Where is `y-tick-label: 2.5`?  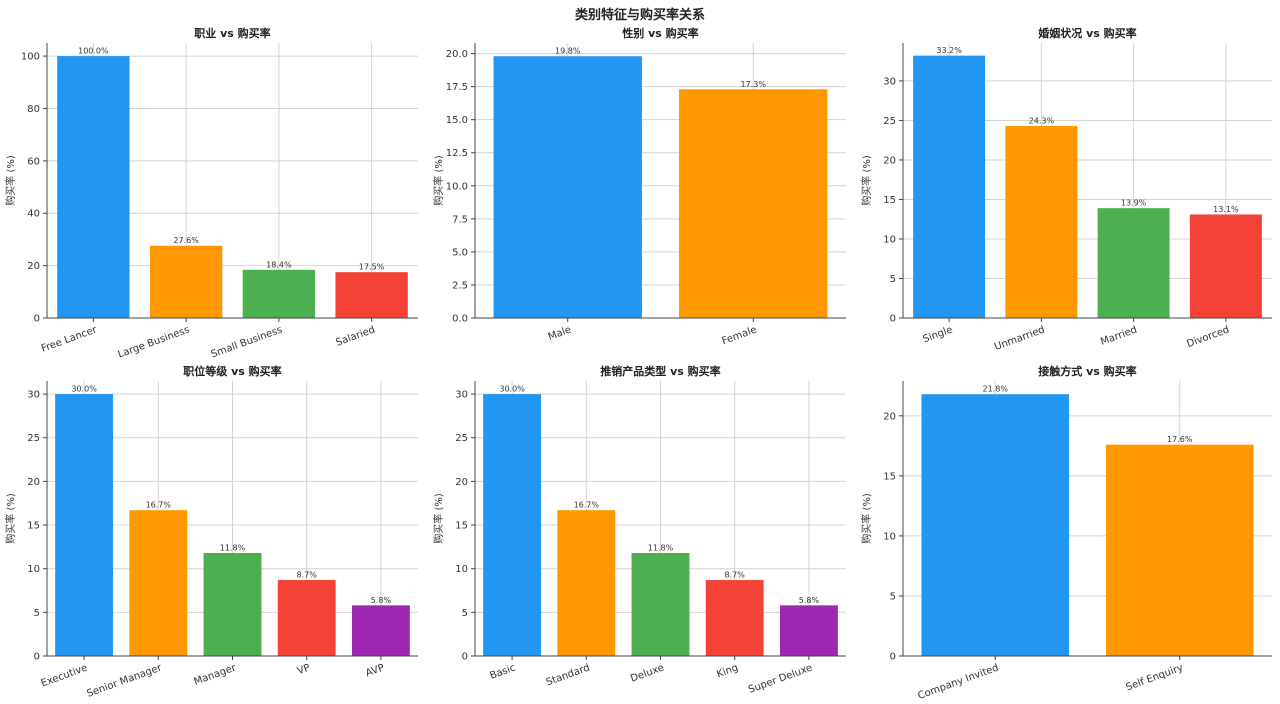 y-tick-label: 2.5 is located at coordinates (460, 285).